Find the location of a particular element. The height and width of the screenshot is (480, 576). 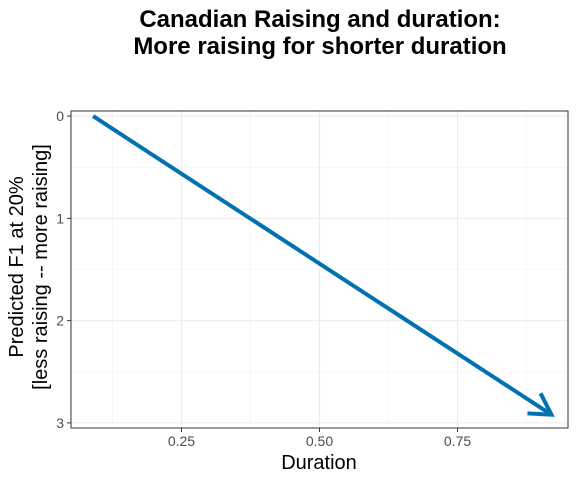

chart-title-line-1: Canadian Raising and duration: is located at coordinates (320, 19).